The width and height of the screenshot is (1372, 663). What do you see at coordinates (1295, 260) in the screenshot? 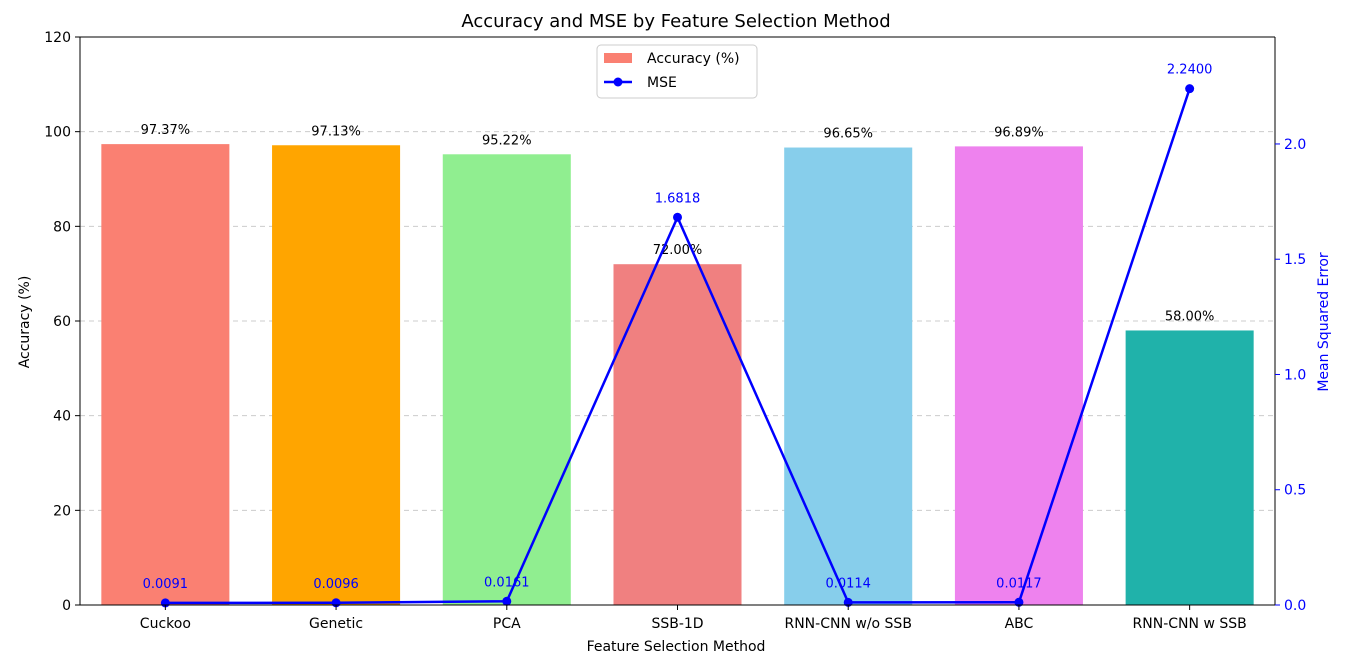
I see `y2-tick-label: 1.5` at bounding box center [1295, 260].